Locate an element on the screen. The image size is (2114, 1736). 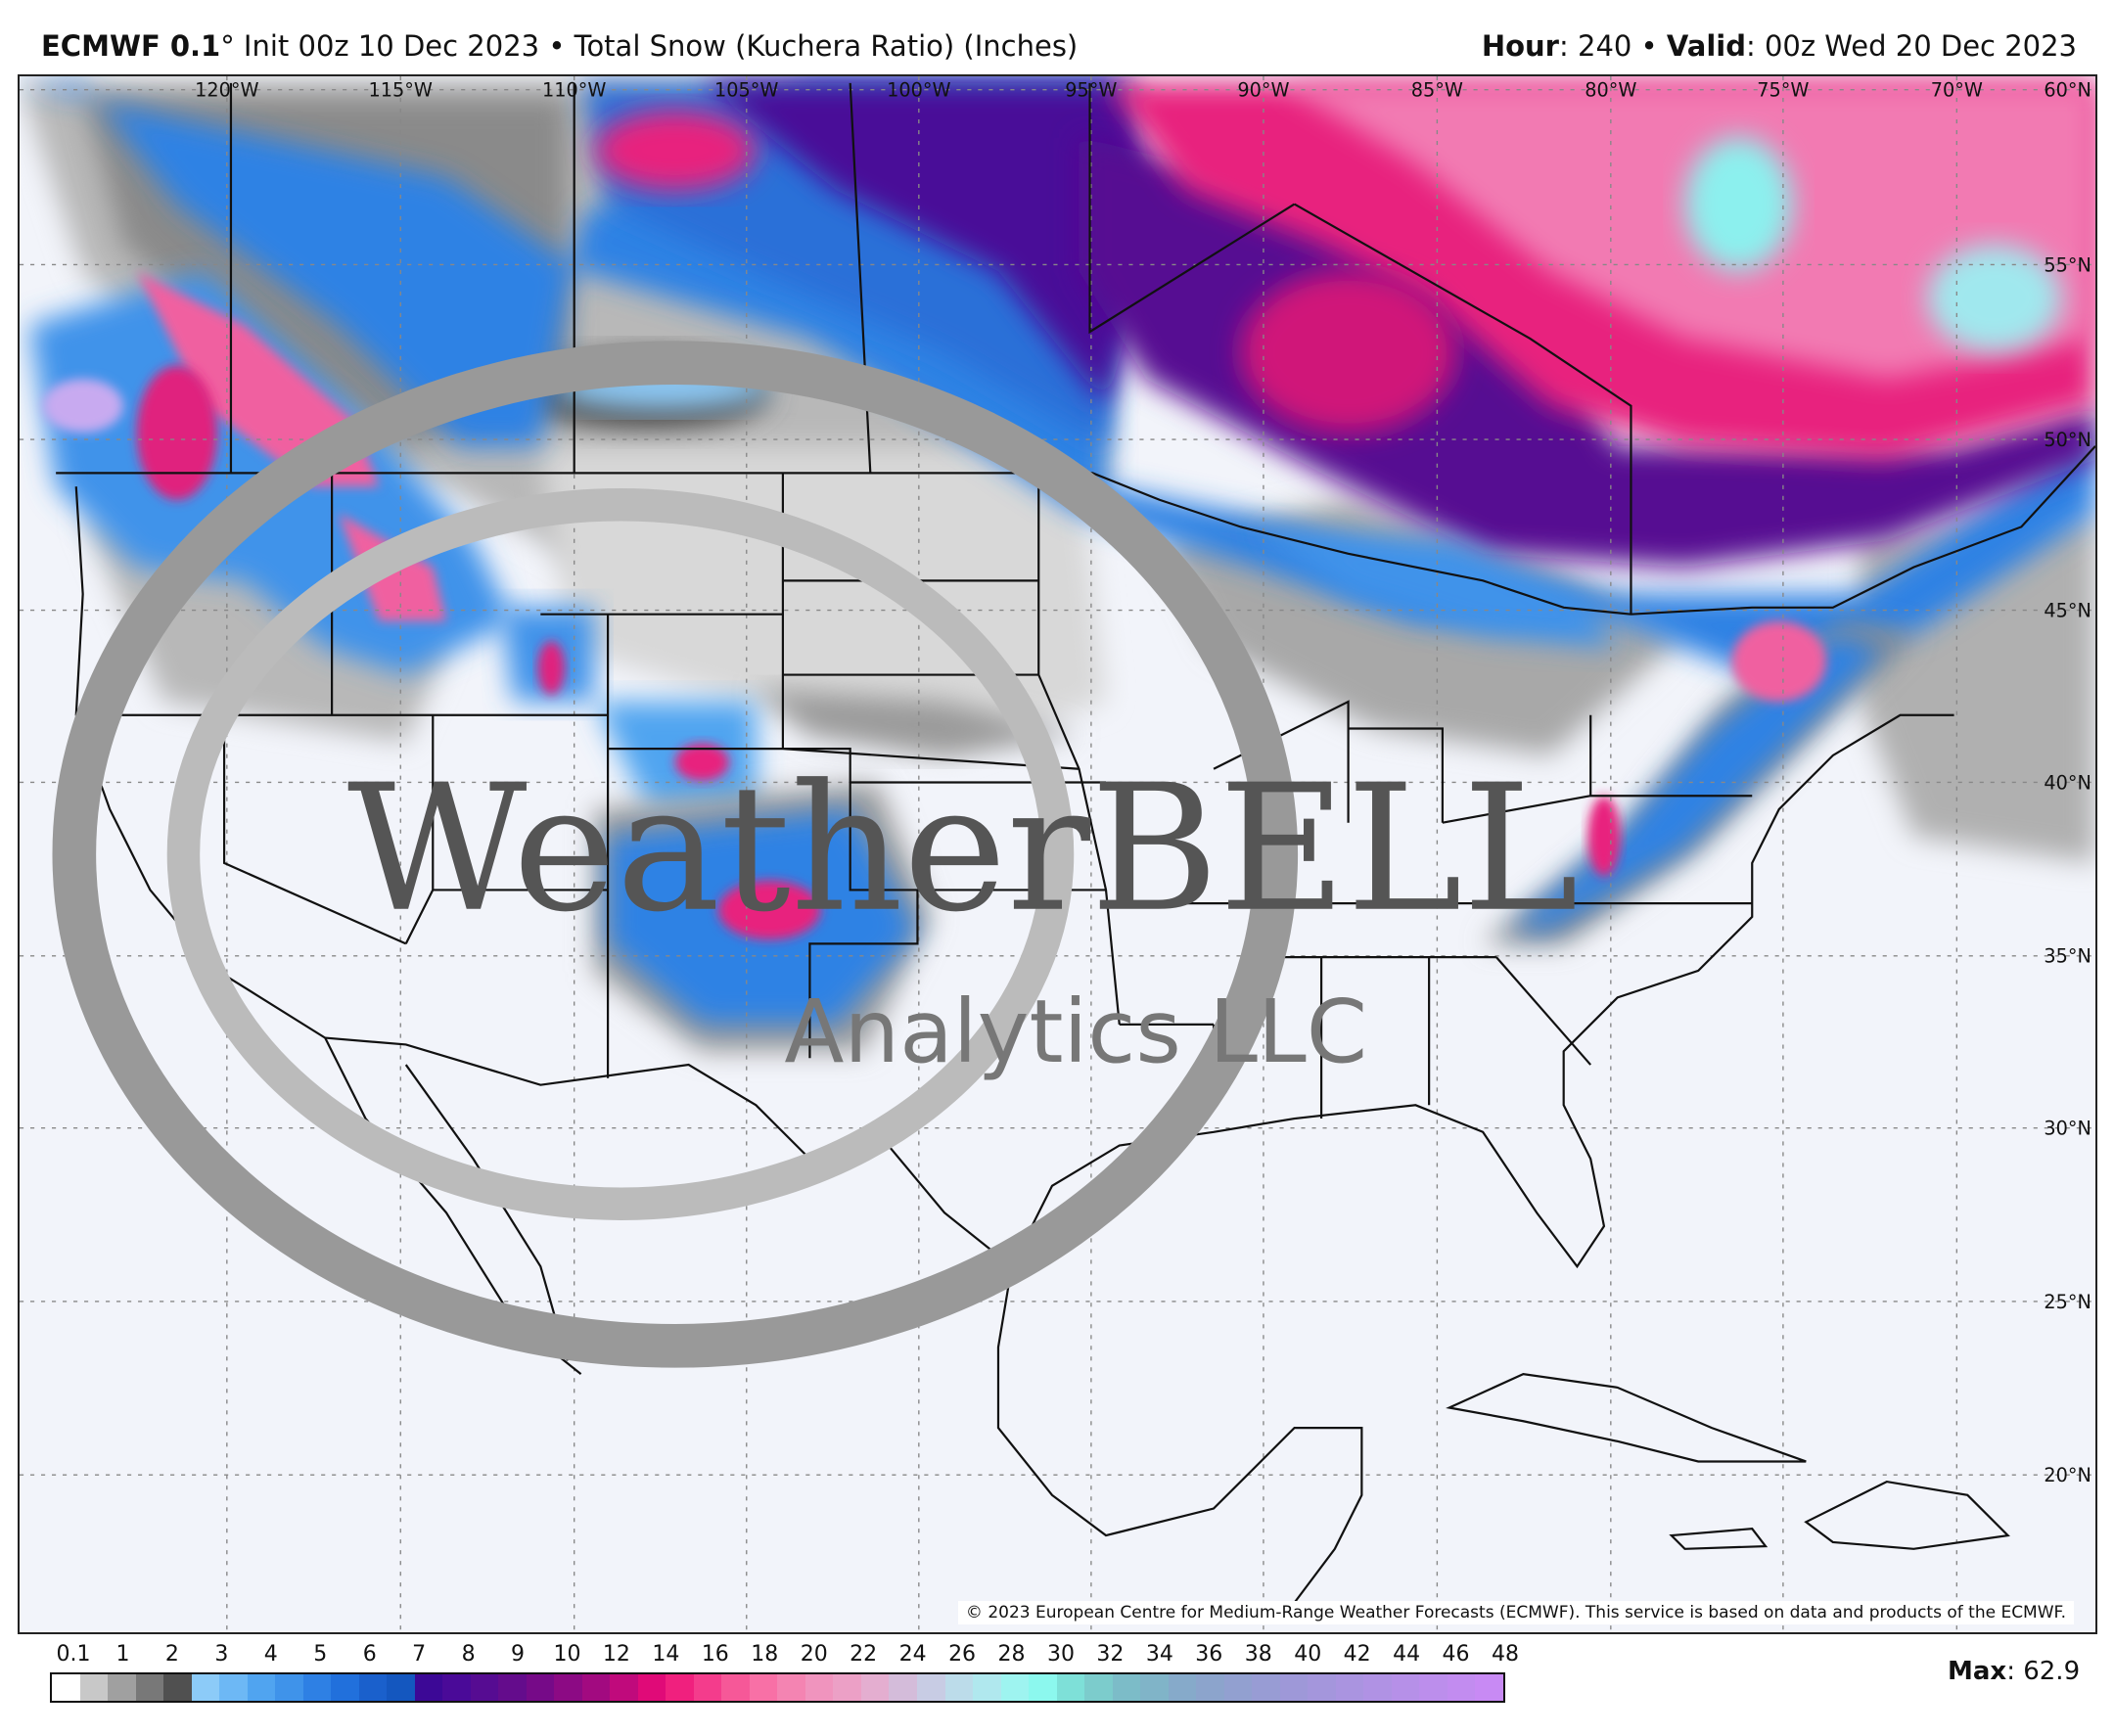
legend-label: 34 is located at coordinates (1159, 1654).